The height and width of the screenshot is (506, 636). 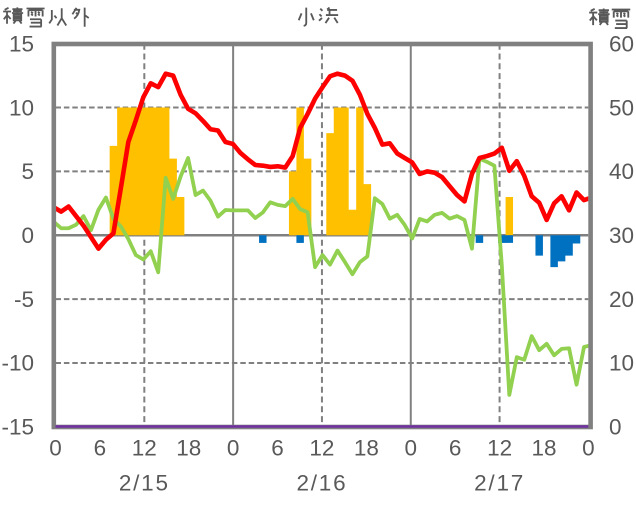 What do you see at coordinates (621, 299) in the screenshot?
I see `svg-text: 20` at bounding box center [621, 299].